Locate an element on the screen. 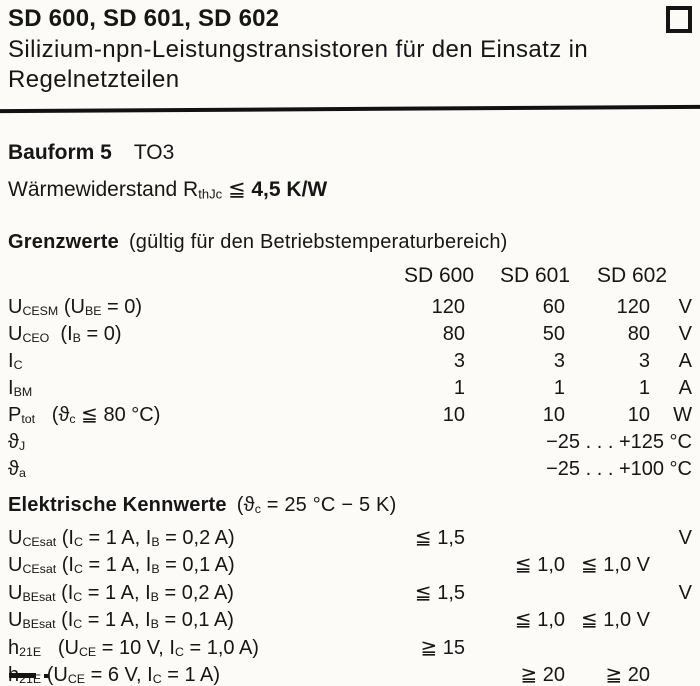  package-line: Bauform 5 TO3 is located at coordinates (91, 153).